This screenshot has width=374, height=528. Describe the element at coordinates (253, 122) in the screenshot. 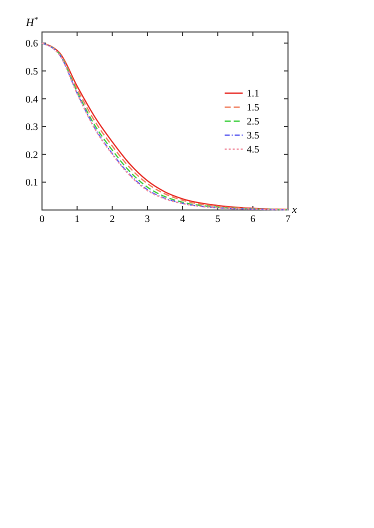

I see `legend-label: 2.5` at that location.